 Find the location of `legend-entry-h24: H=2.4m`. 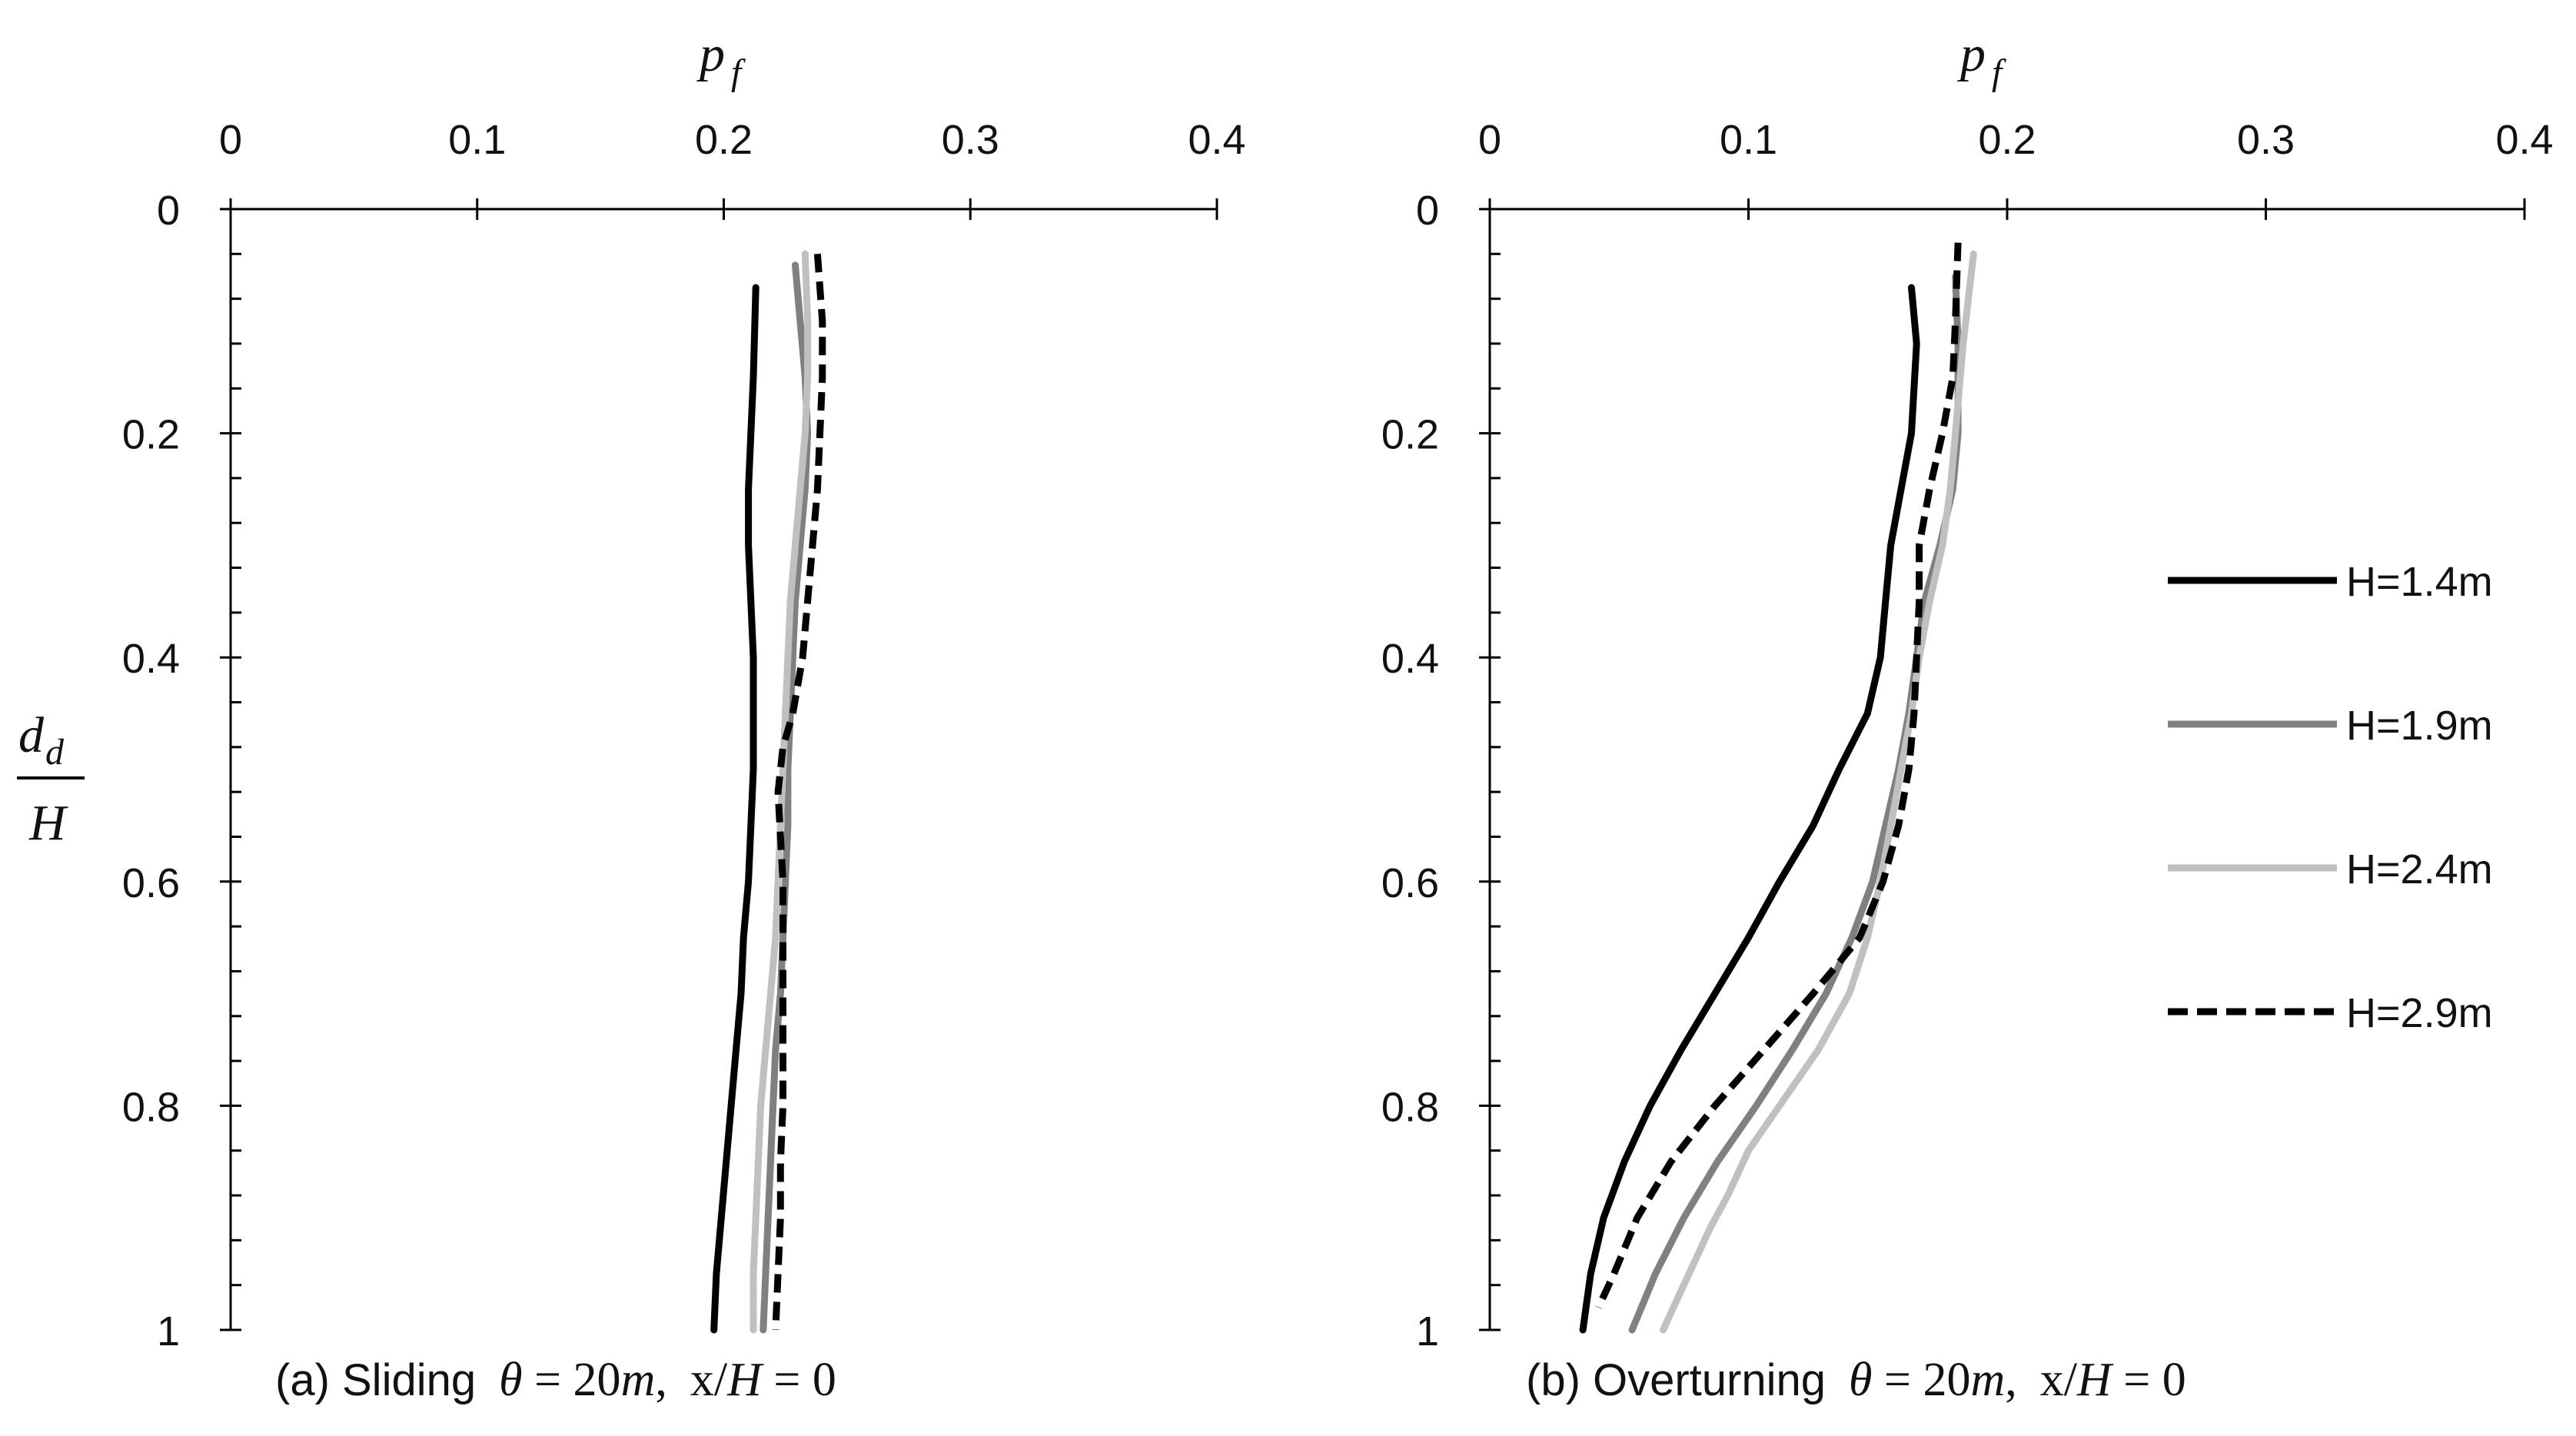

legend-entry-h24: H=2.4m is located at coordinates (2330, 869).